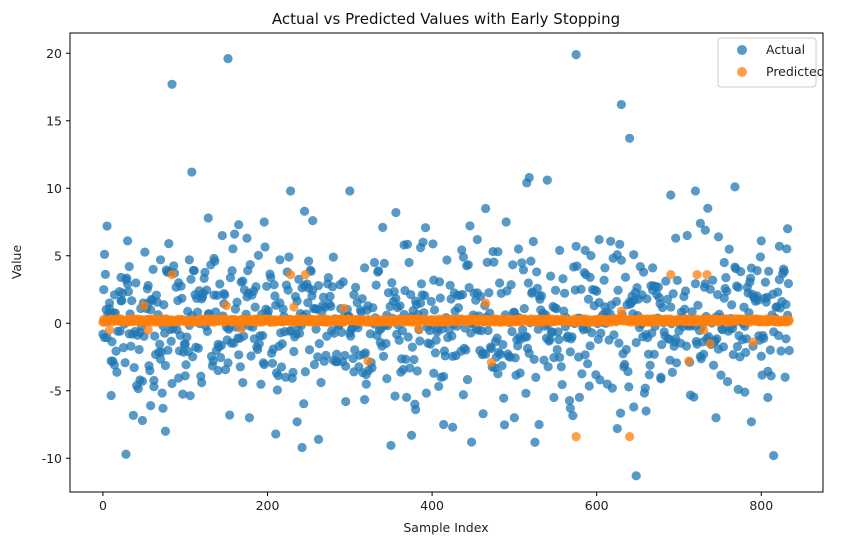 The height and width of the screenshot is (547, 853). I want to click on x-tick-label: 0, so click(103, 505).